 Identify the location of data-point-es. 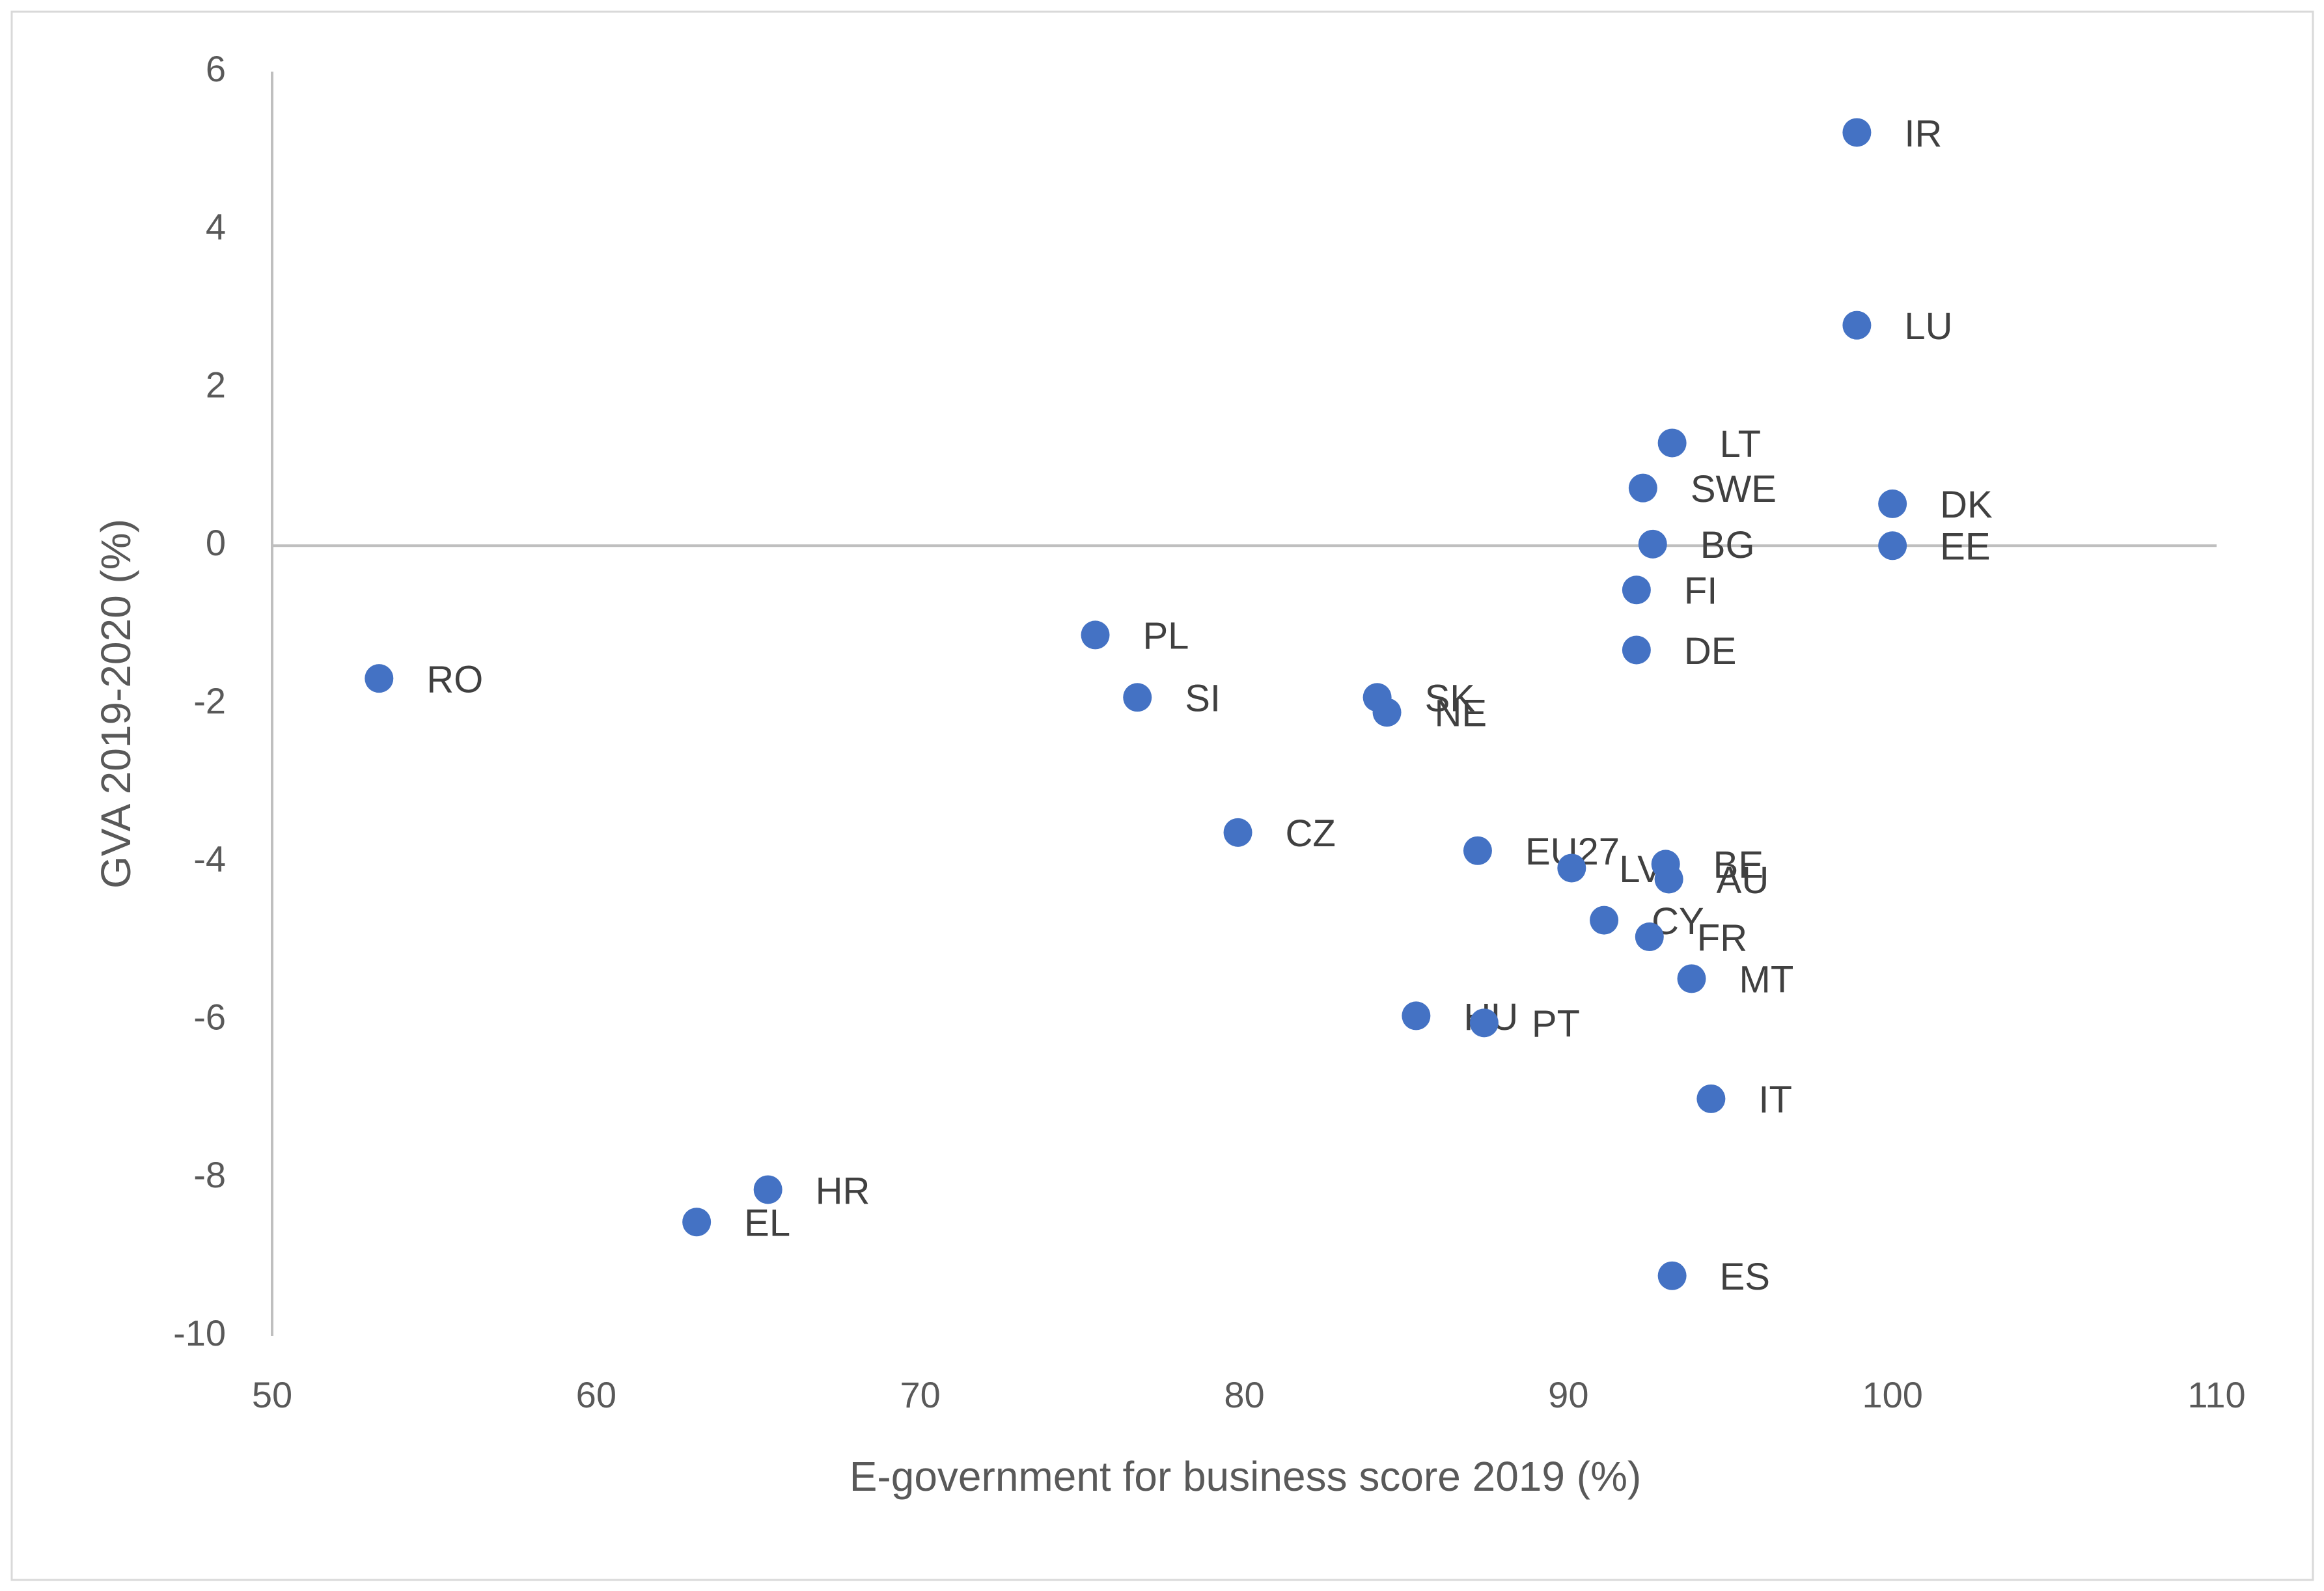
(1672, 1275).